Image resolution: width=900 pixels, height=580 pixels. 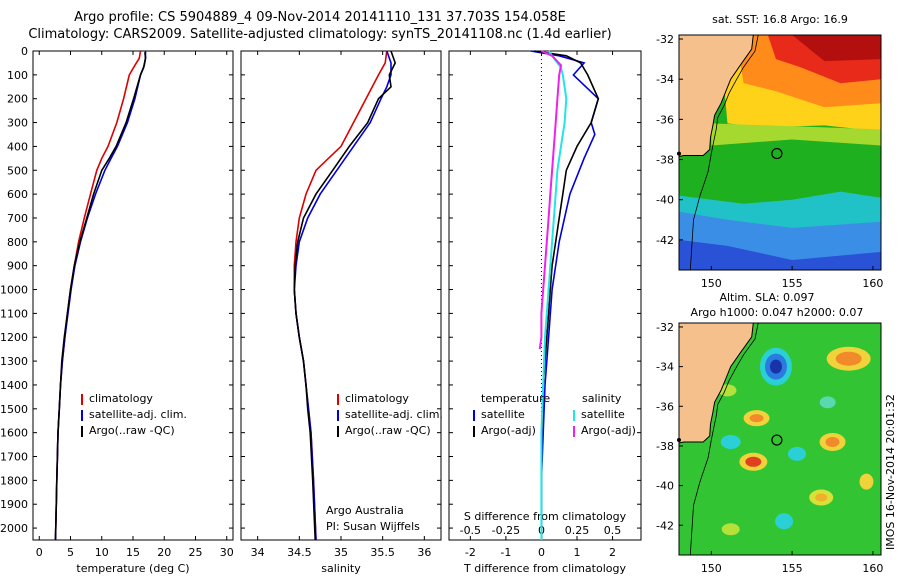 I want to click on salinity-series-climatology, so click(x=340, y=295).